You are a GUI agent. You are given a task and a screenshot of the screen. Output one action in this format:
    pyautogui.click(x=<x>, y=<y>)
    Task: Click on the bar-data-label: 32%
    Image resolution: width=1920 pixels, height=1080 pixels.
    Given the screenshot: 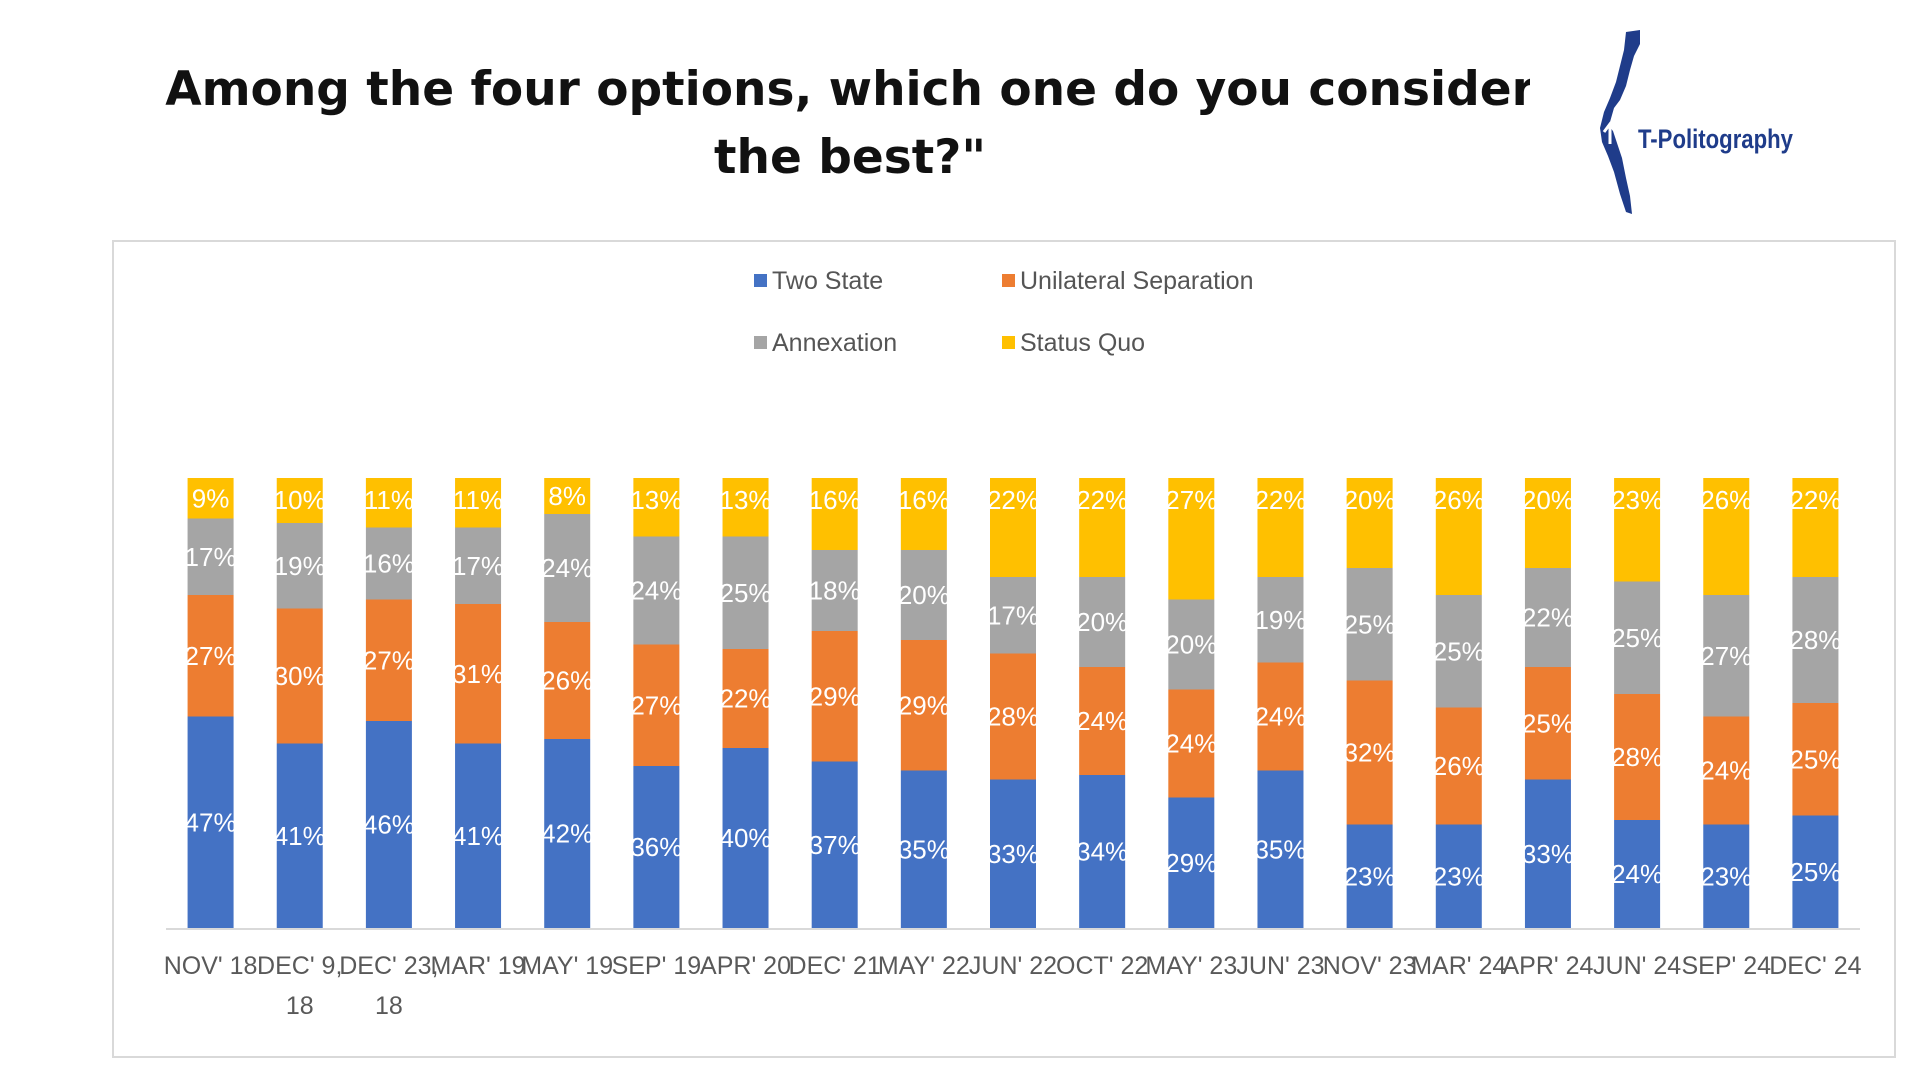 What is the action you would take?
    pyautogui.click(x=1370, y=753)
    